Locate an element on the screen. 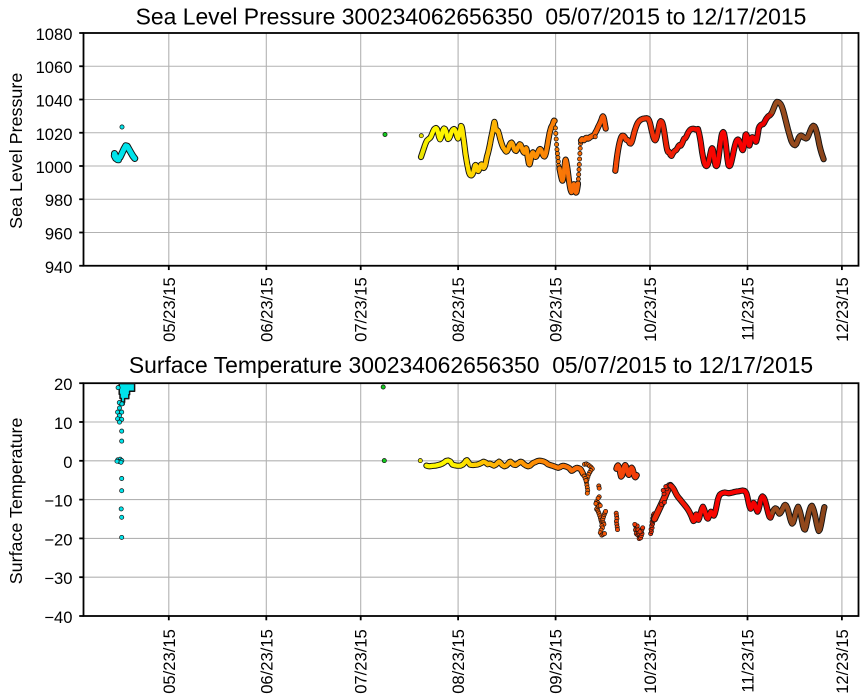  svg-text: −20 is located at coordinates (58, 539).